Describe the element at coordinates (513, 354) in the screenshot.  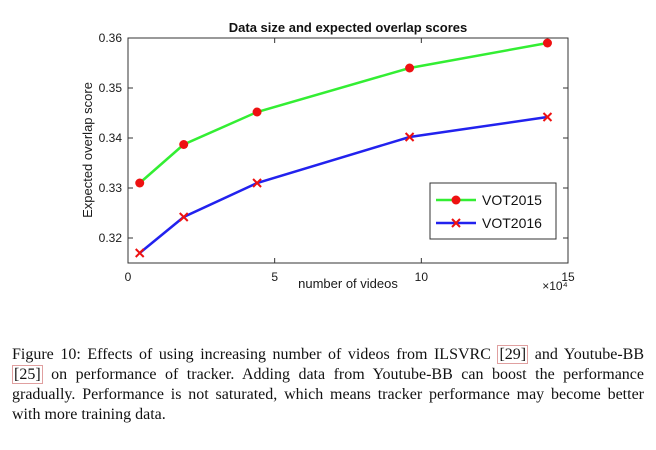
I see `citation-link-29: [29]` at that location.